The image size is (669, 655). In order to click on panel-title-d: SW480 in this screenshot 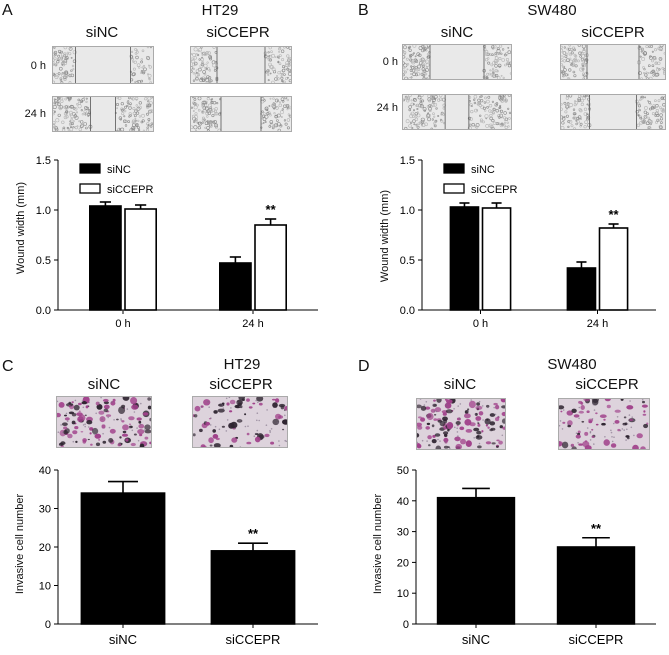, I will do `click(572, 364)`.